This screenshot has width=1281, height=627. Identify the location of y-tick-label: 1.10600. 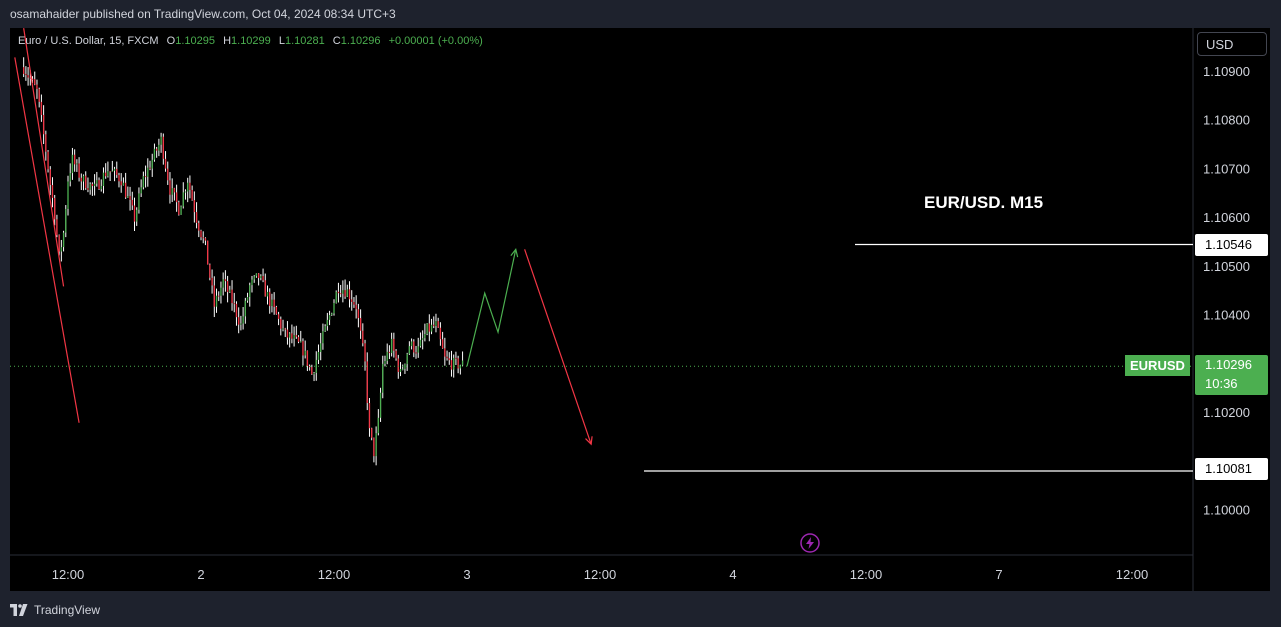
(1226, 217).